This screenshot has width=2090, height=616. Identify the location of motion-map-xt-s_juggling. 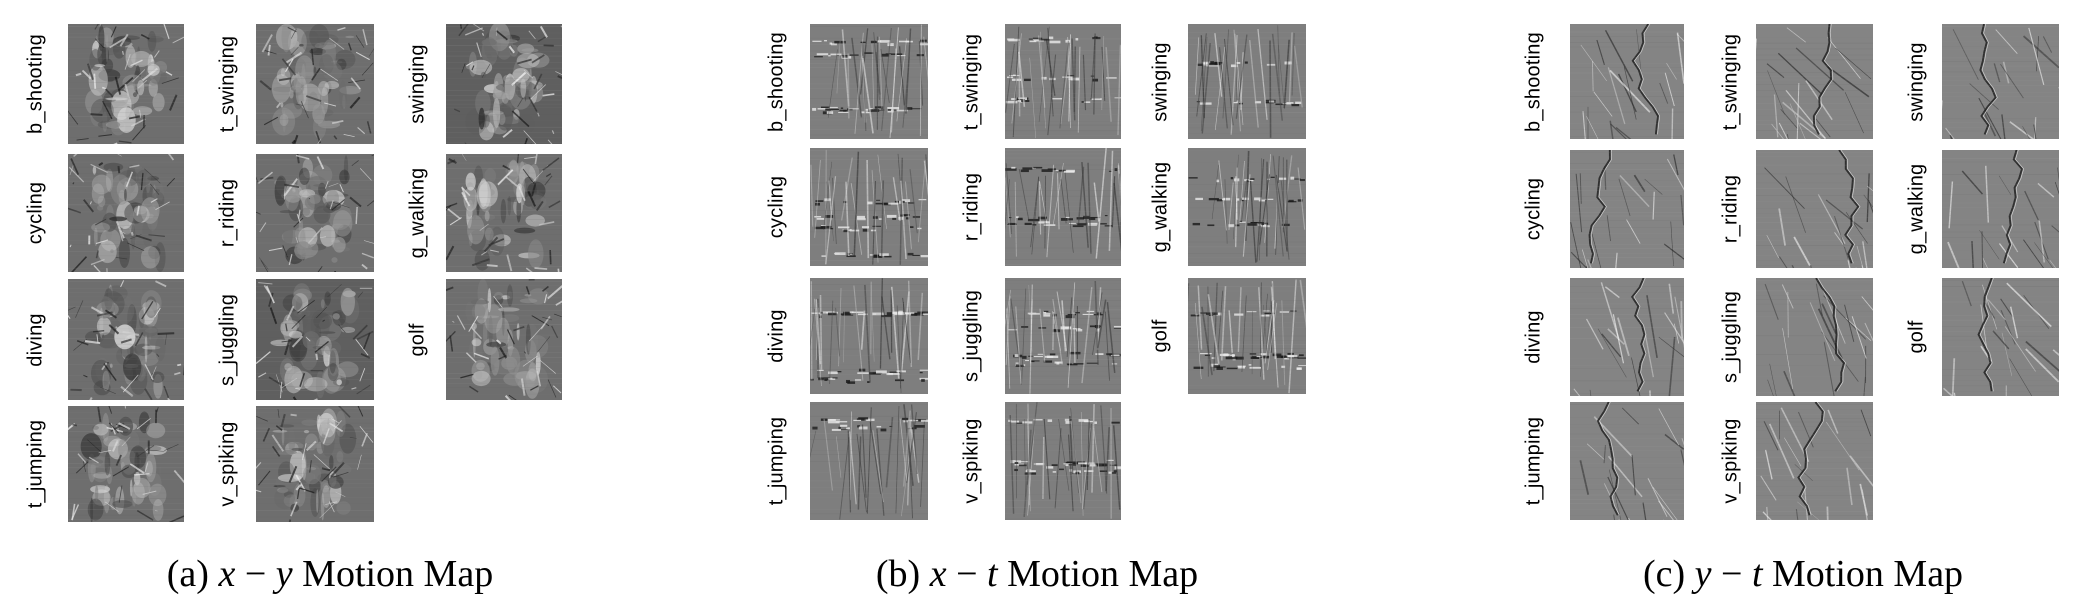
(1063, 336).